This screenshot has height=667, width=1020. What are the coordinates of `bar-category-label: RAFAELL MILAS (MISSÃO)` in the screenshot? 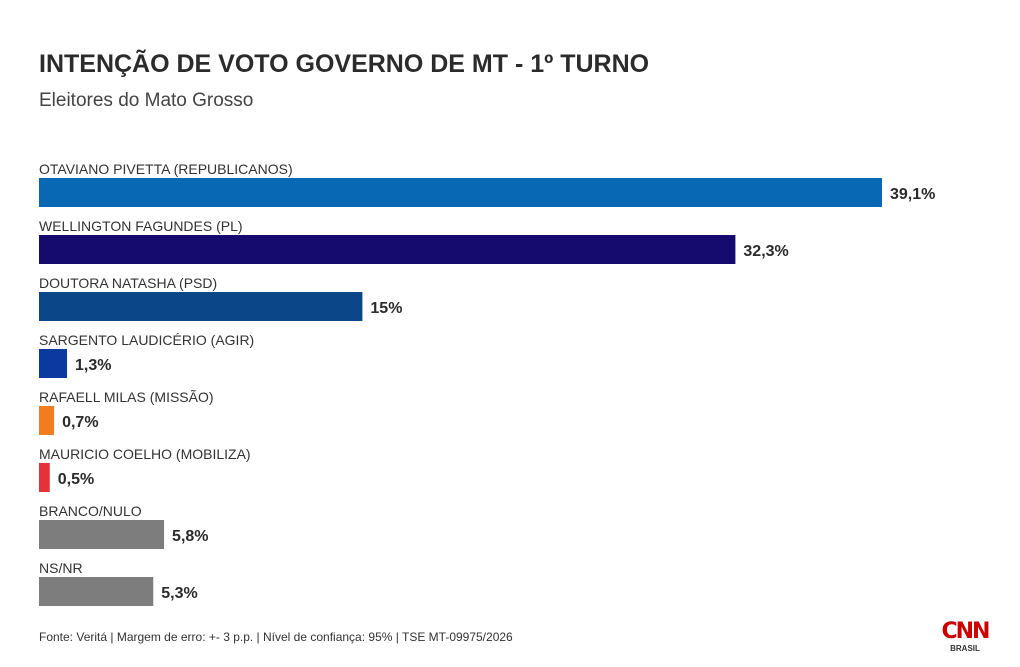 It's located at (126, 397).